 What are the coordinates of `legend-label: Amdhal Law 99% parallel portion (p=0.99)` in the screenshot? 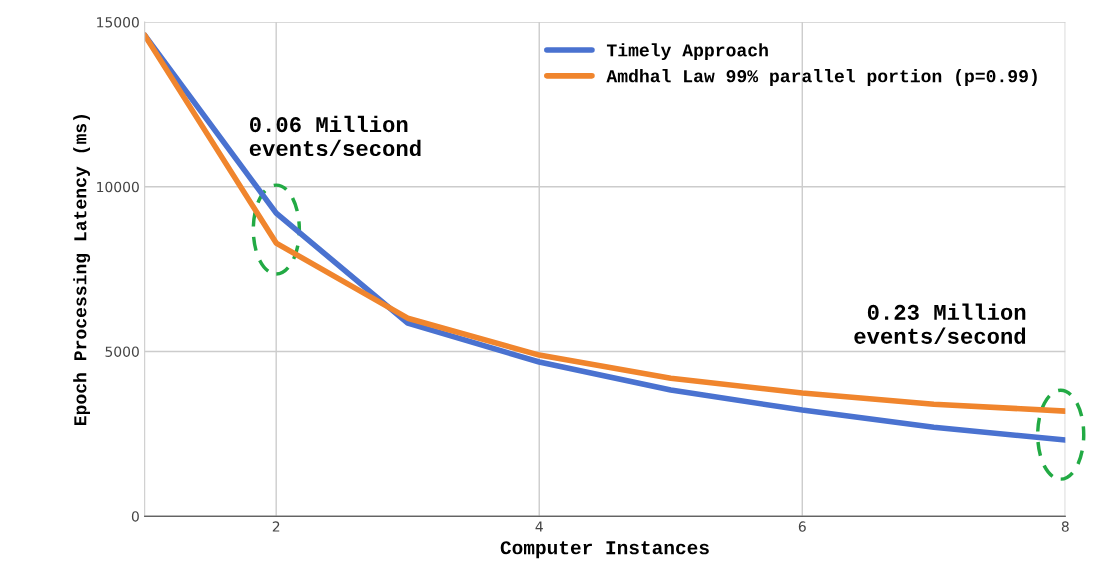 It's located at (821, 77).